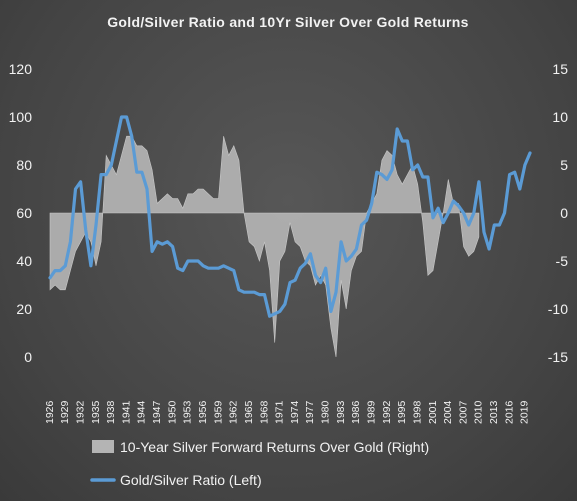  Describe the element at coordinates (356, 412) in the screenshot. I see `x-tick-label: 1986` at that location.